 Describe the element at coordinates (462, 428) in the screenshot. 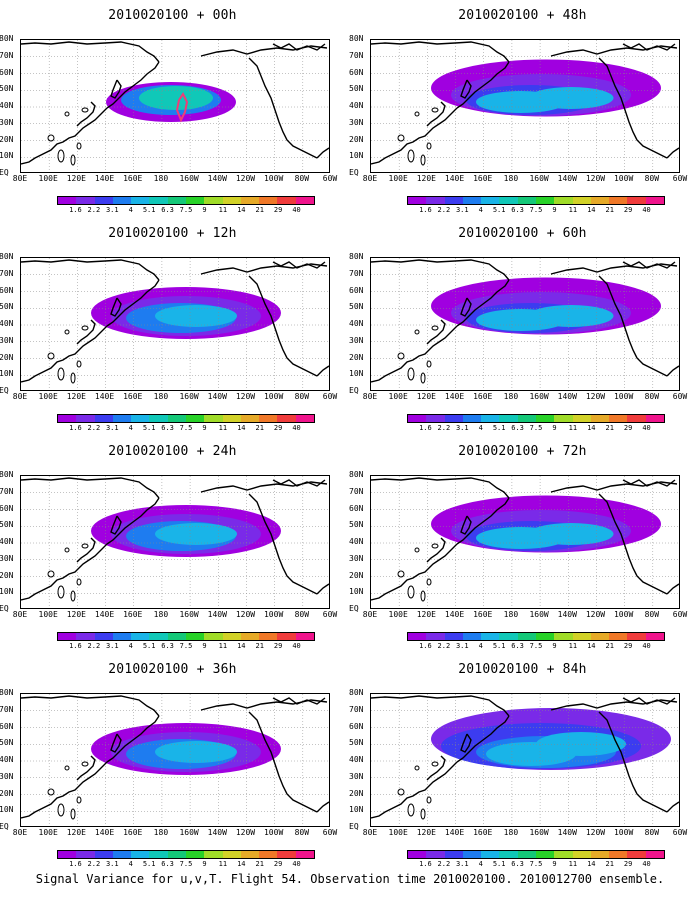

I see `colorbar-label: 3.1` at that location.